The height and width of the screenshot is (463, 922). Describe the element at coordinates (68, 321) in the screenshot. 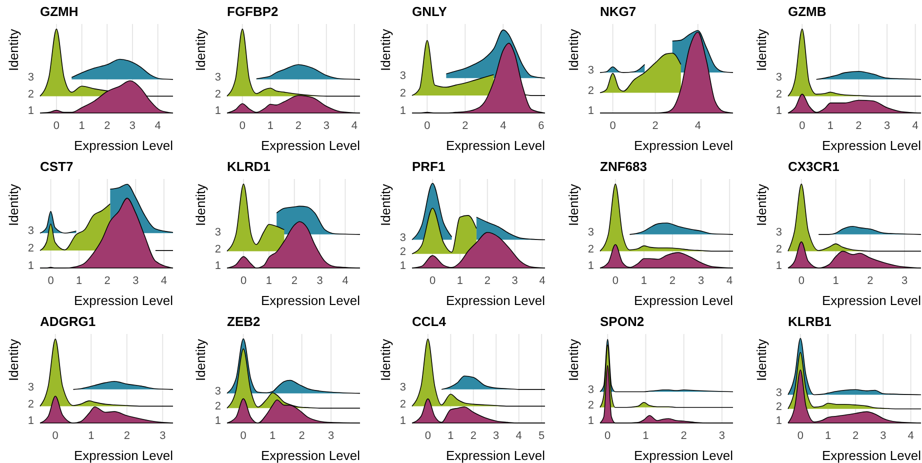

I see `chart-title: ADGRG1` at that location.